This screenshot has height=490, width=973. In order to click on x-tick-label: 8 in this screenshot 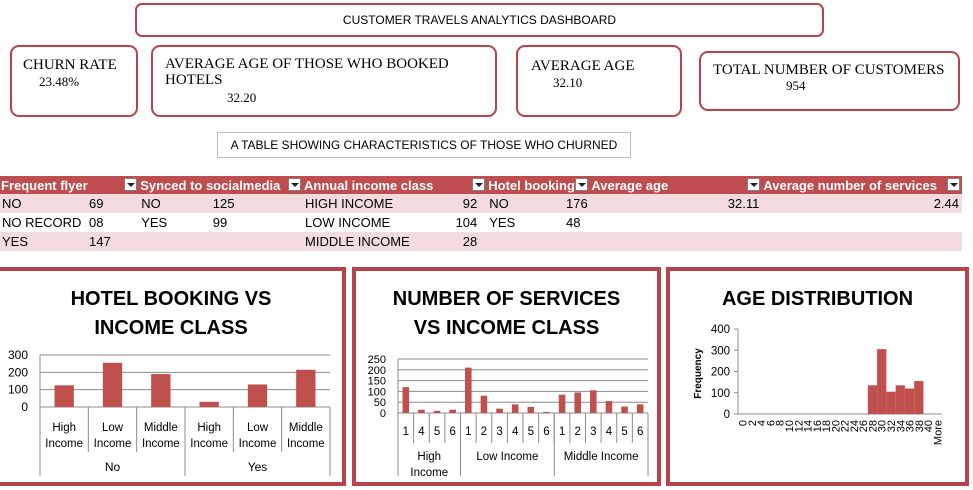, I will do `click(781, 423)`.